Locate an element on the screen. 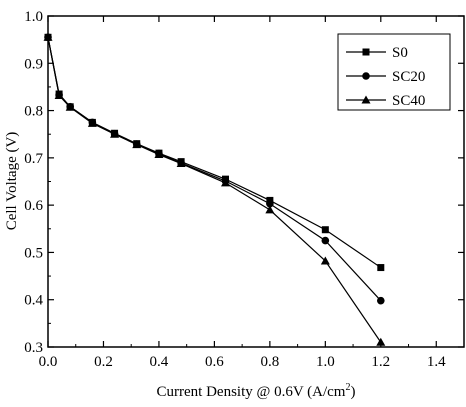 This screenshot has height=407, width=466. x-tick-label: 0.2 is located at coordinates (103, 362).